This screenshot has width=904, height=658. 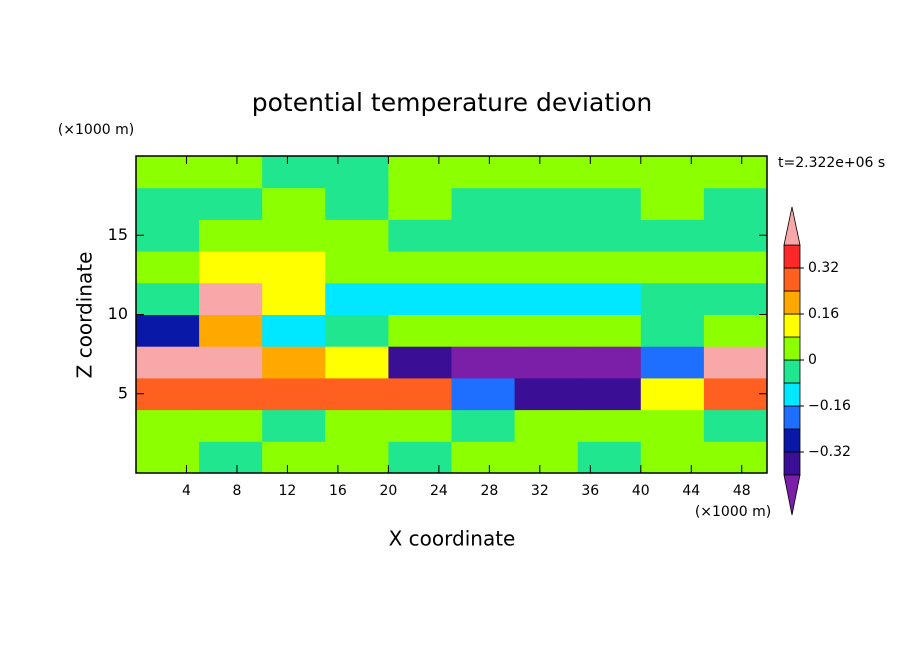 I want to click on colorbar-tick-label: 0, so click(x=812, y=360).